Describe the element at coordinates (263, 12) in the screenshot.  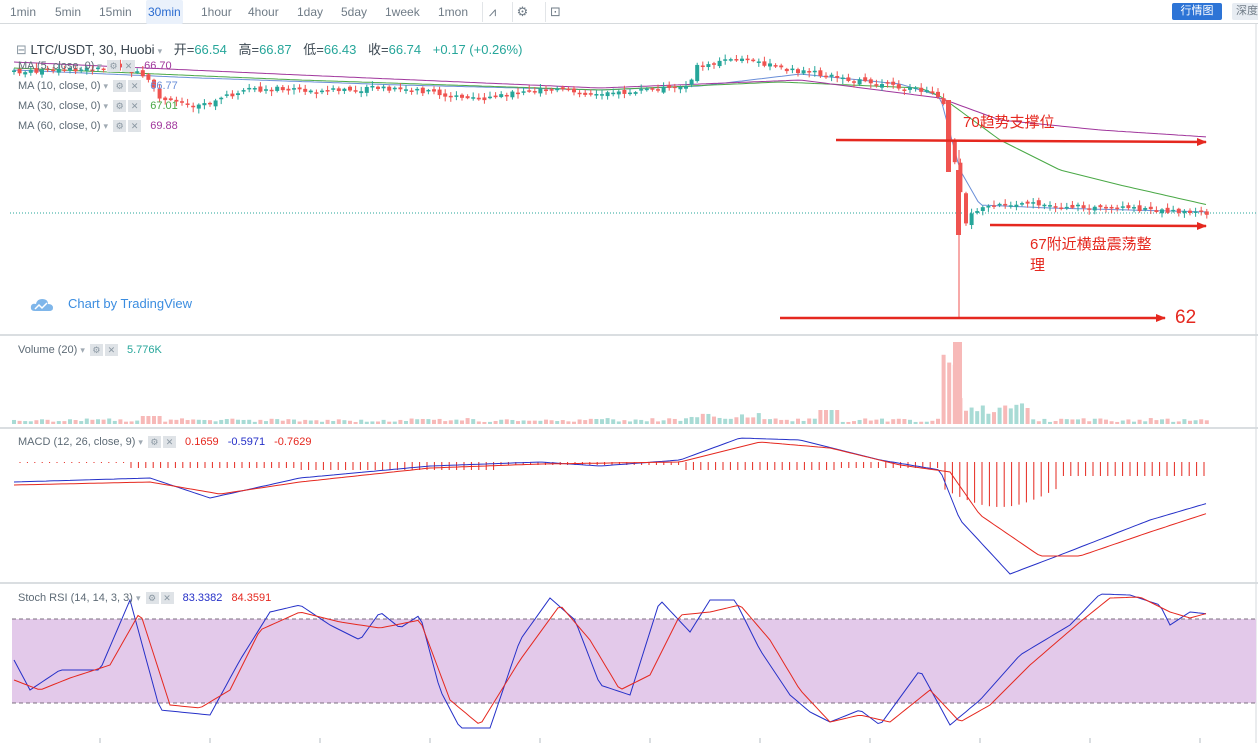
I see `timeframe-4hour: 4hour` at that location.